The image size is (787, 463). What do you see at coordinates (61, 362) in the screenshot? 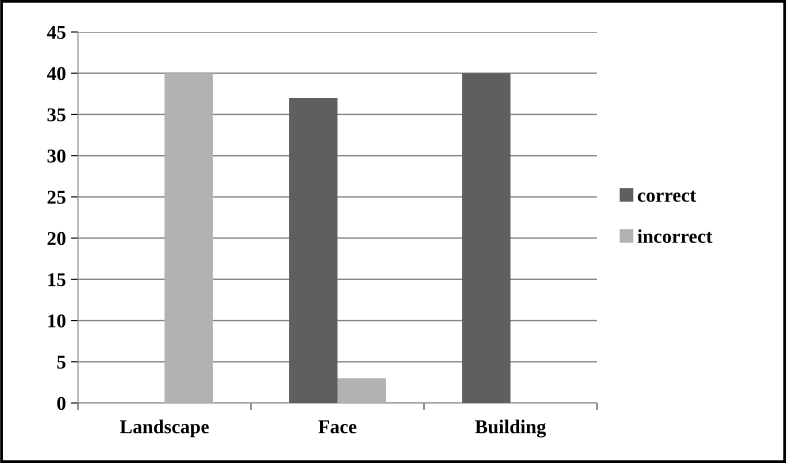
I see `y-tick-label: 5` at bounding box center [61, 362].